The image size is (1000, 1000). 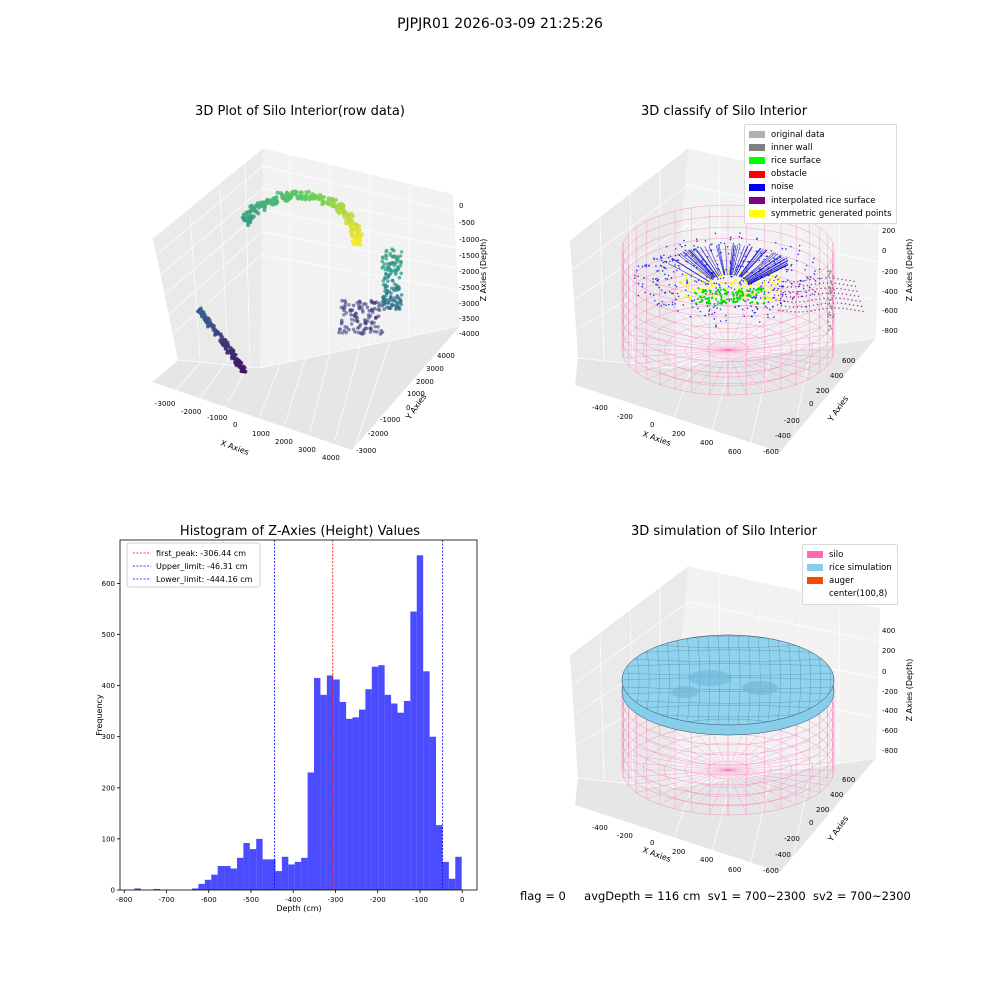 I want to click on p1-ztick-2: -1000, so click(x=469, y=240).